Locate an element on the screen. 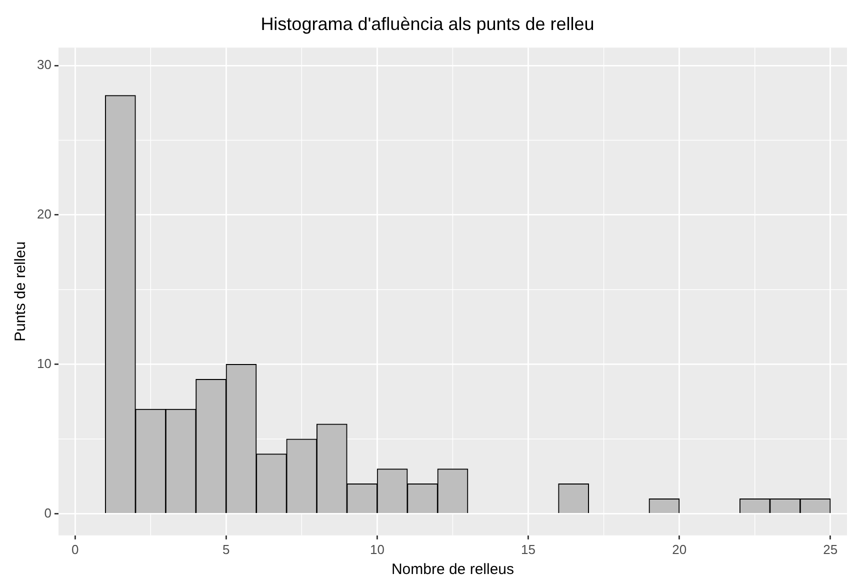 Image resolution: width=855 pixels, height=585 pixels. y-tick-label: 30 is located at coordinates (44, 64).